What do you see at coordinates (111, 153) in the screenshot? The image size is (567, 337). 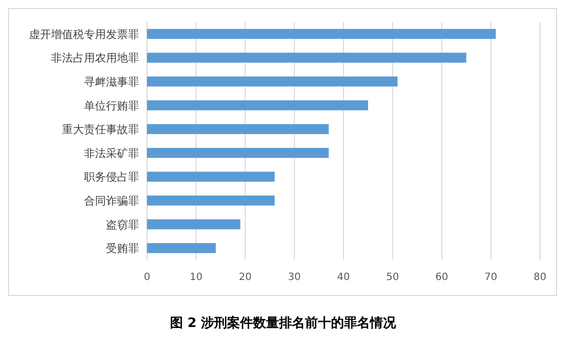 I see `y-tick-label: 非法采矿罪` at bounding box center [111, 153].